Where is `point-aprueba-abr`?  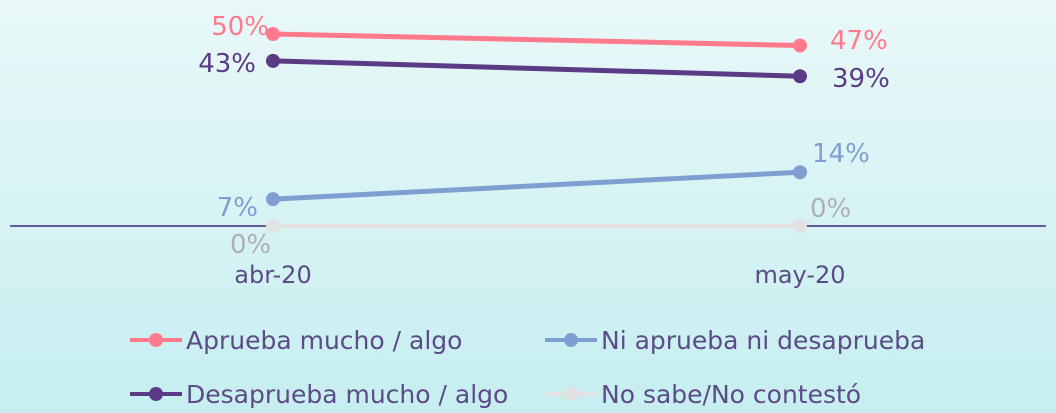
point-aprueba-abr is located at coordinates (273, 34).